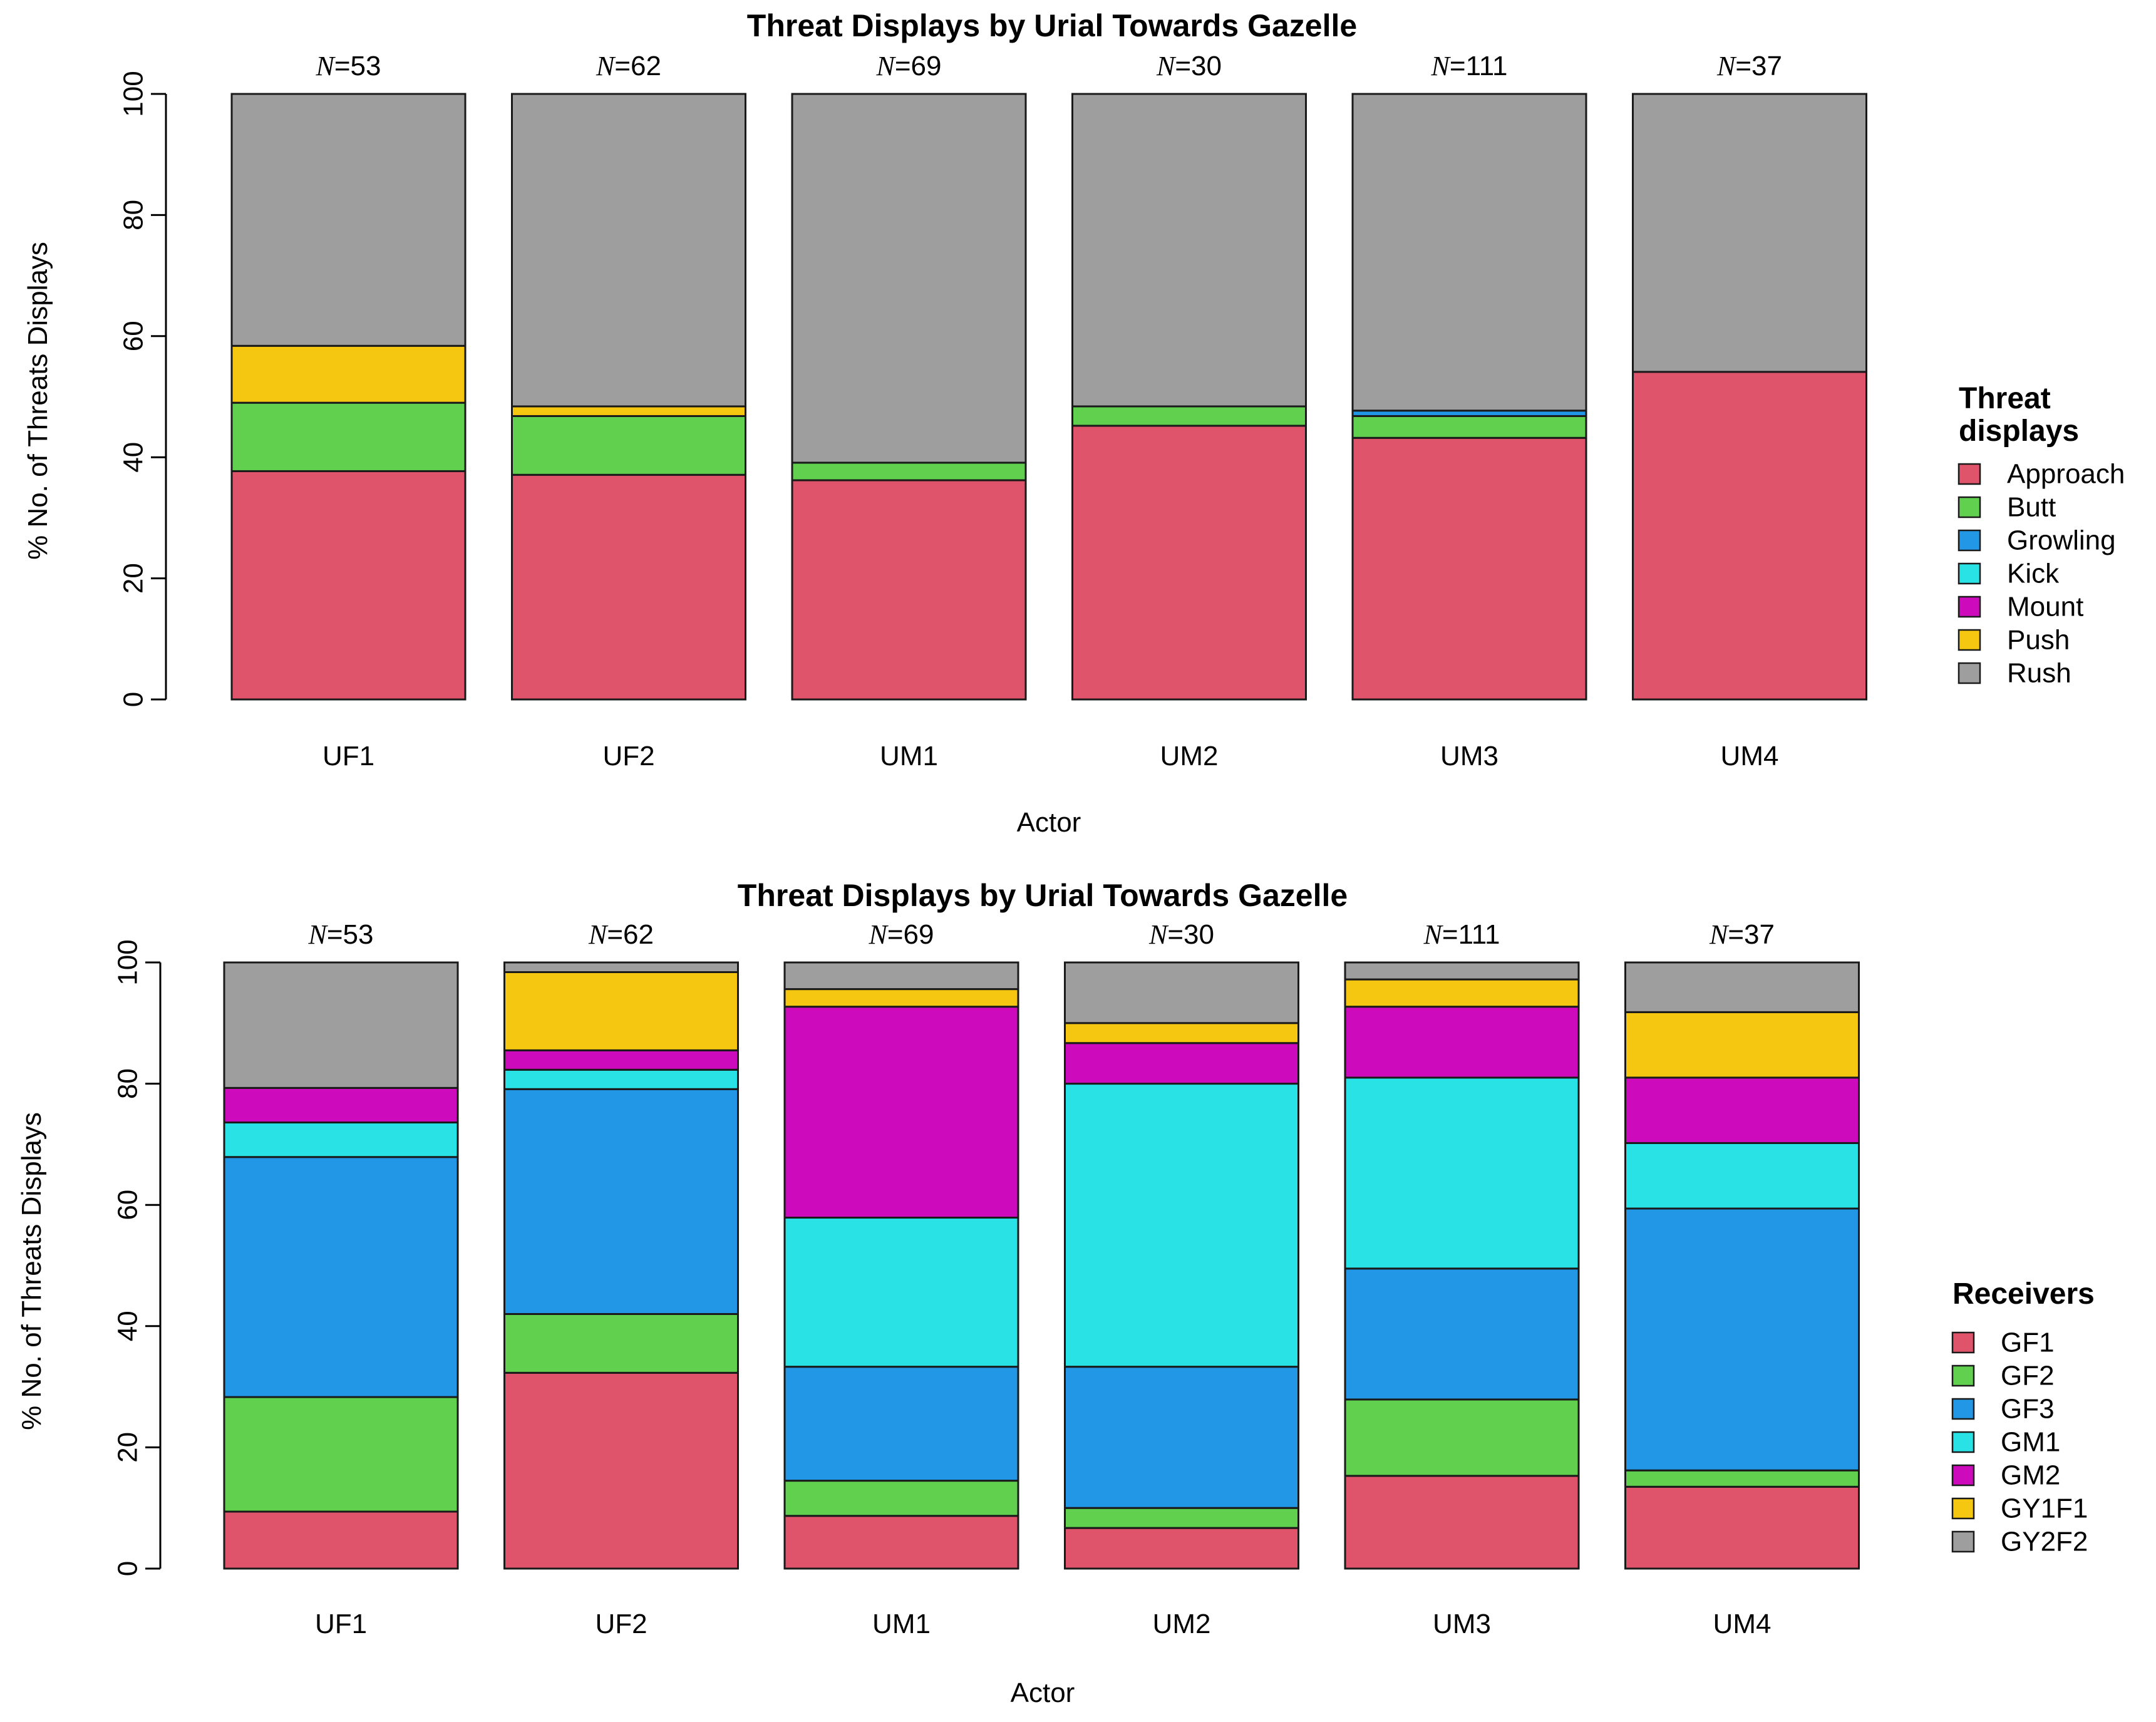 The image size is (2156, 1722). Describe the element at coordinates (909, 278) in the screenshot. I see `bar-segment-um1-rush` at that location.